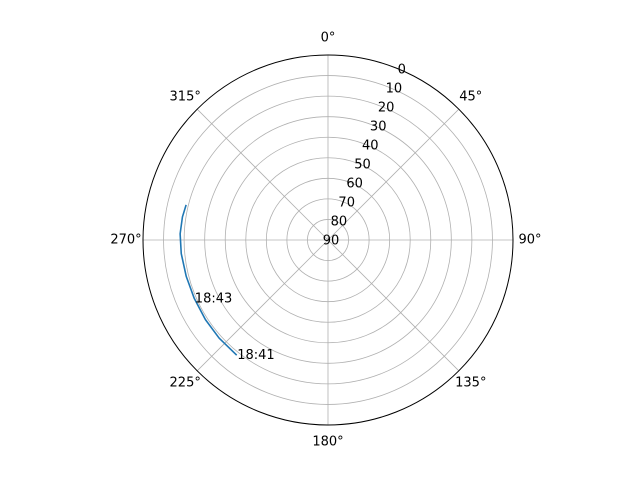 Image resolution: width=640 pixels, height=480 pixels. I want to click on series-layer, so click(208, 280).